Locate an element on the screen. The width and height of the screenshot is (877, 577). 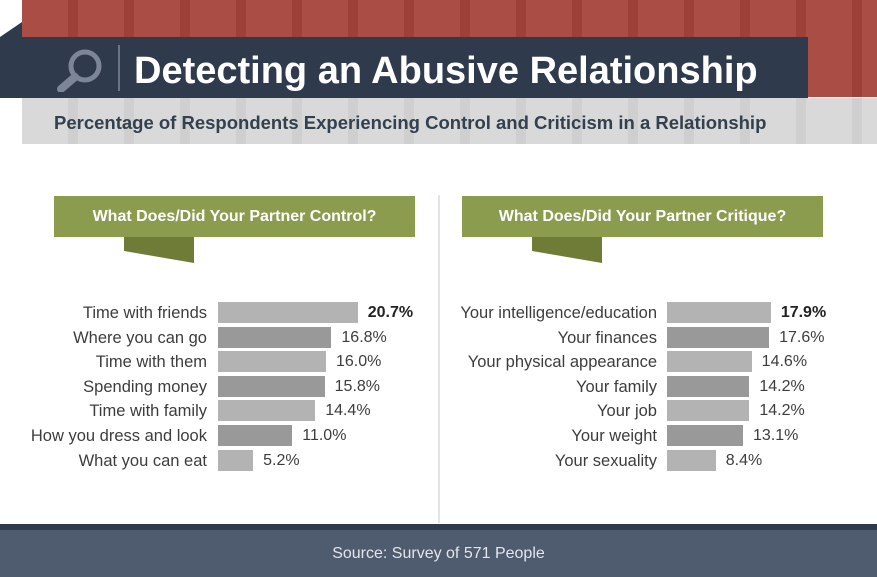
control-value-label: 5.2% is located at coordinates (281, 460).